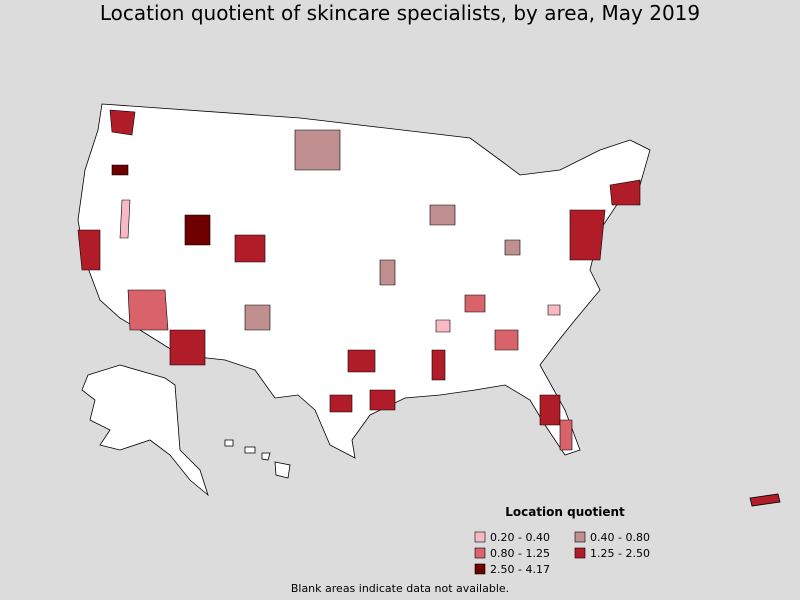  I want to click on puerto-rico, so click(765, 500).